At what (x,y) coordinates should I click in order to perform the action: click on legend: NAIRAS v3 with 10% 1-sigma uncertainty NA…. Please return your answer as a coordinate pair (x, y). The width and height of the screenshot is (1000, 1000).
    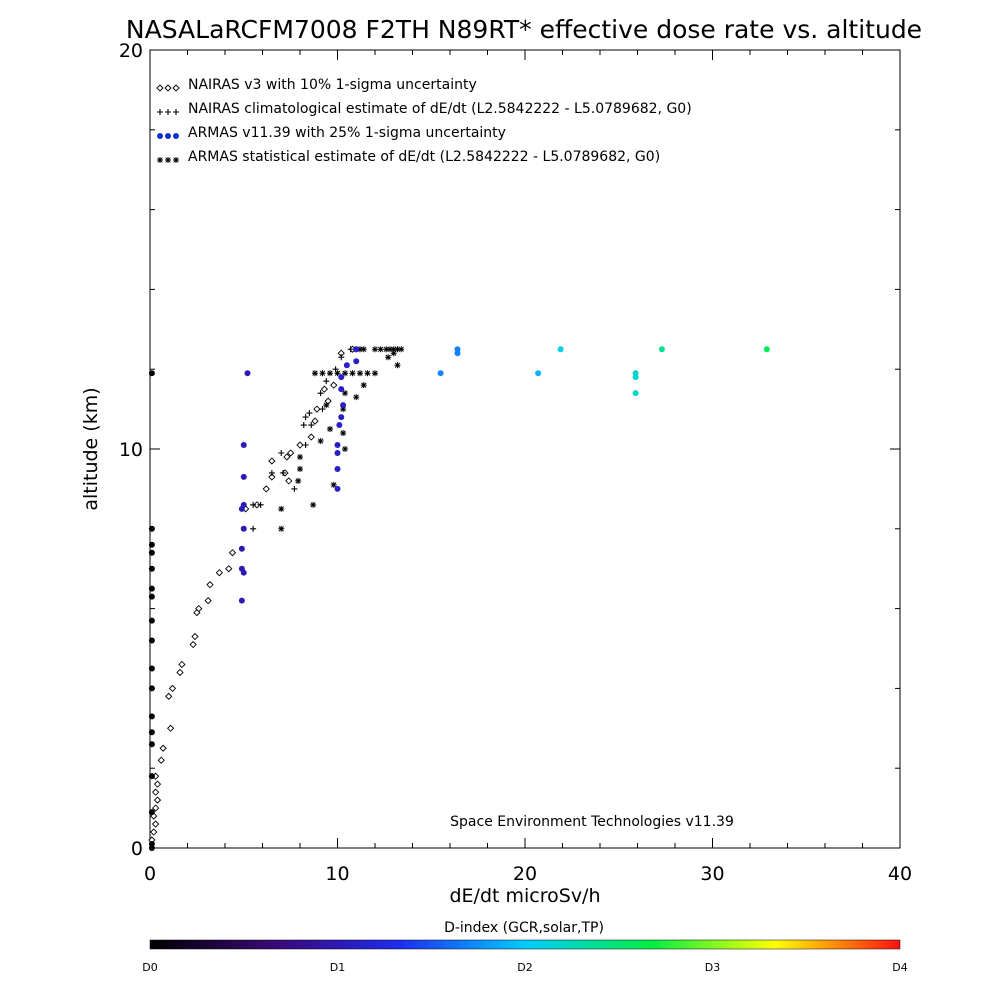
    Looking at the image, I should click on (424, 121).